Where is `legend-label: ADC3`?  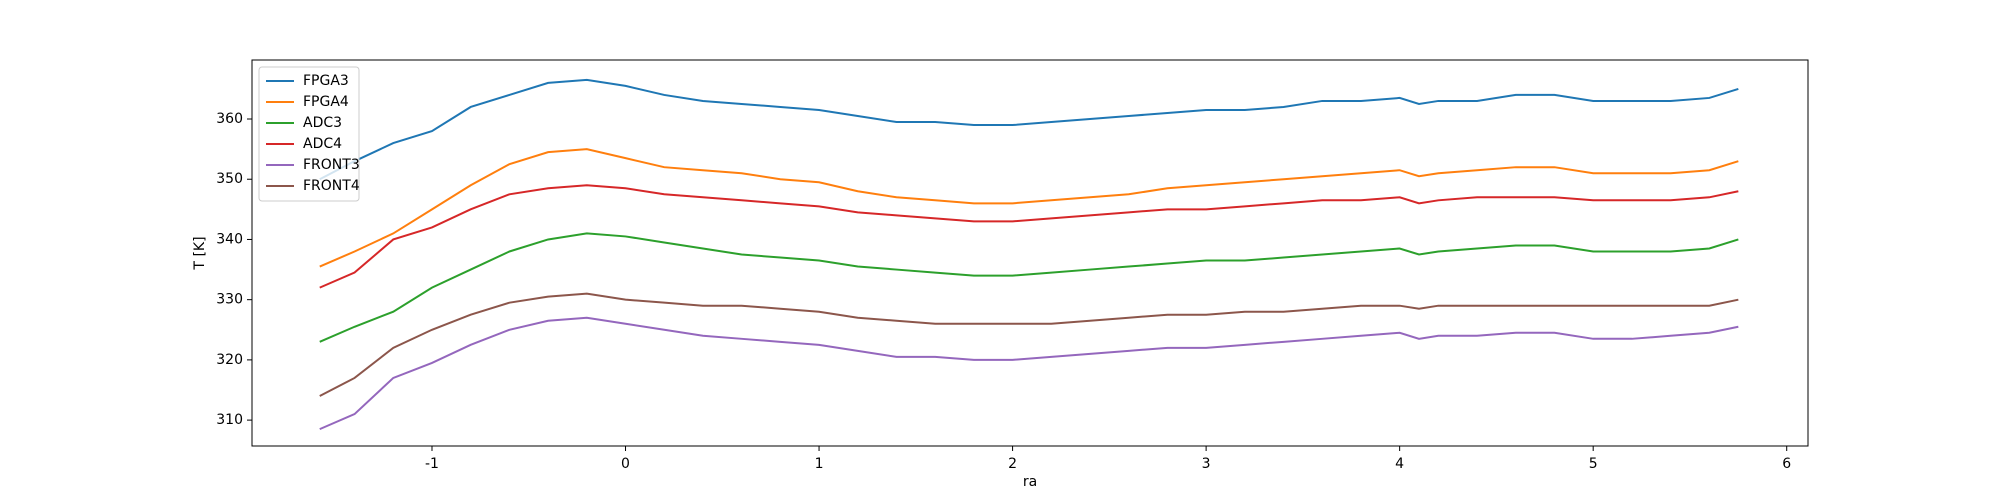 legend-label: ADC3 is located at coordinates (322, 123).